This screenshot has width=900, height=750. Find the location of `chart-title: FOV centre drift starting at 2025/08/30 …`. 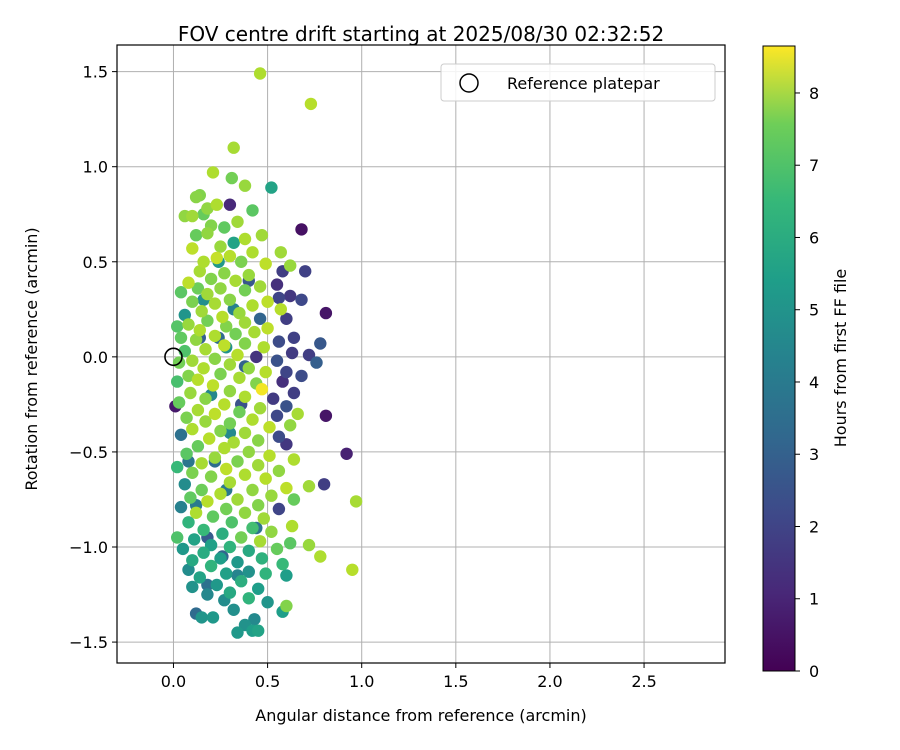

chart-title: FOV centre drift starting at 2025/08/30 … is located at coordinates (421, 34).